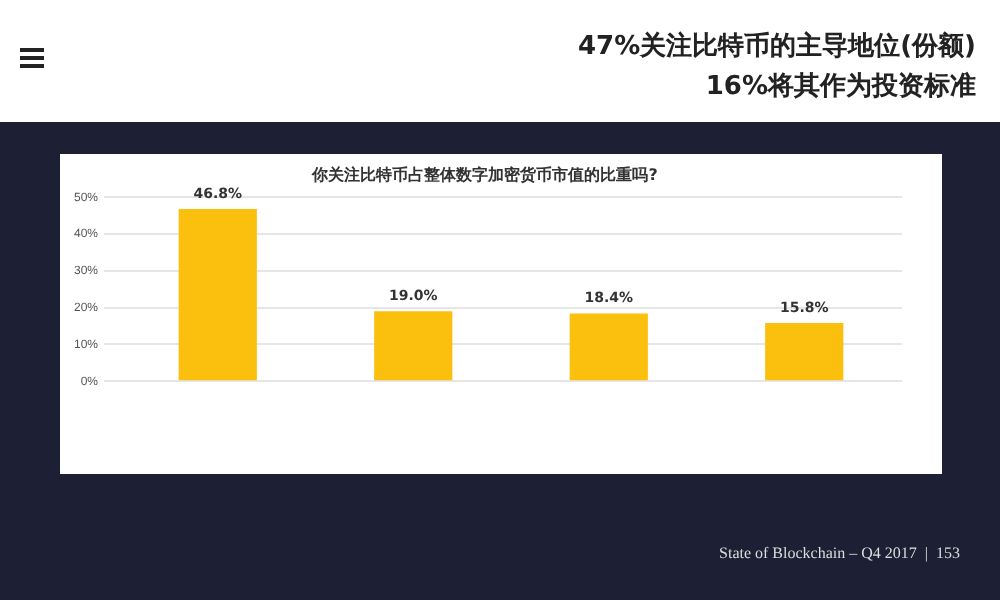  What do you see at coordinates (777, 46) in the screenshot?
I see `text: 47%关注比特币的主导地位(份额)` at bounding box center [777, 46].